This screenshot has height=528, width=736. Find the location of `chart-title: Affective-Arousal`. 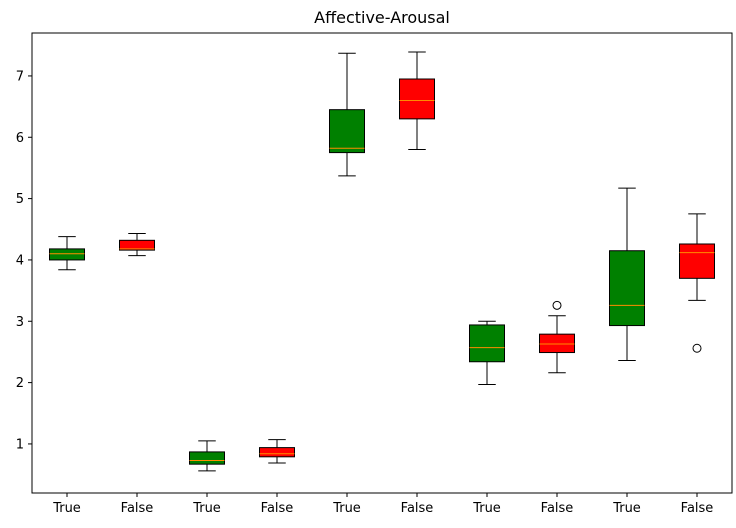

chart-title: Affective-Arousal is located at coordinates (382, 17).